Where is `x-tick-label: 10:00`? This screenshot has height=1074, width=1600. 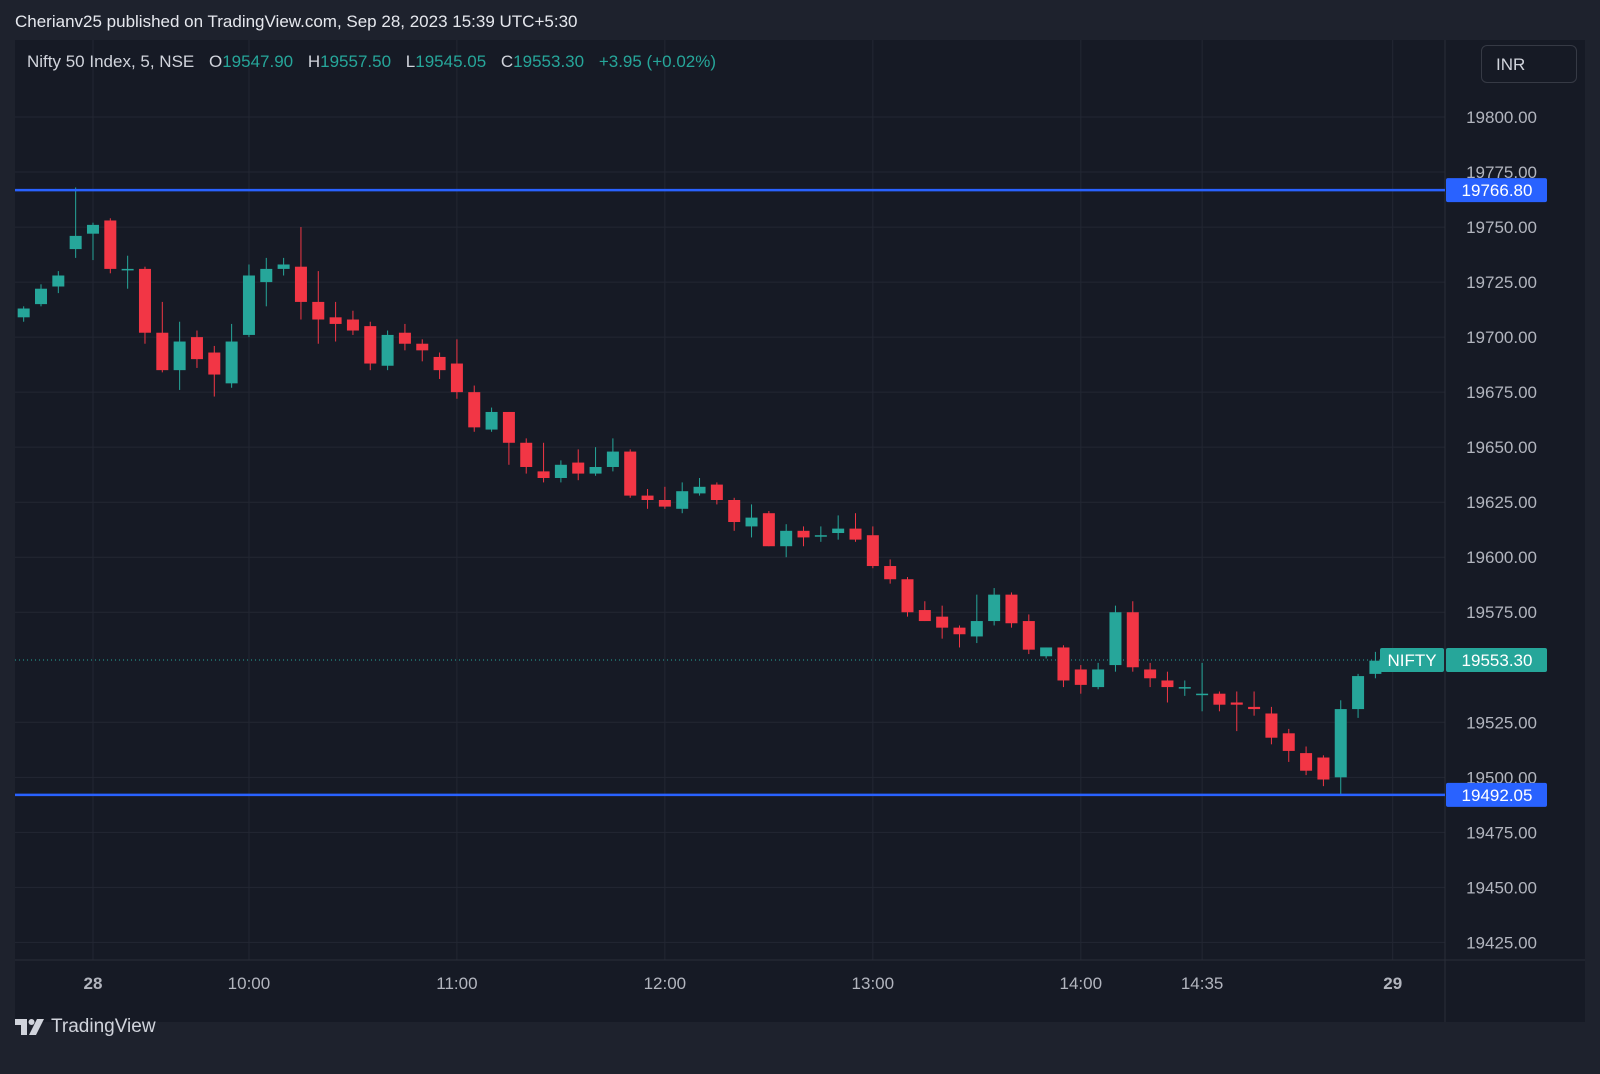
x-tick-label: 10:00 is located at coordinates (249, 983).